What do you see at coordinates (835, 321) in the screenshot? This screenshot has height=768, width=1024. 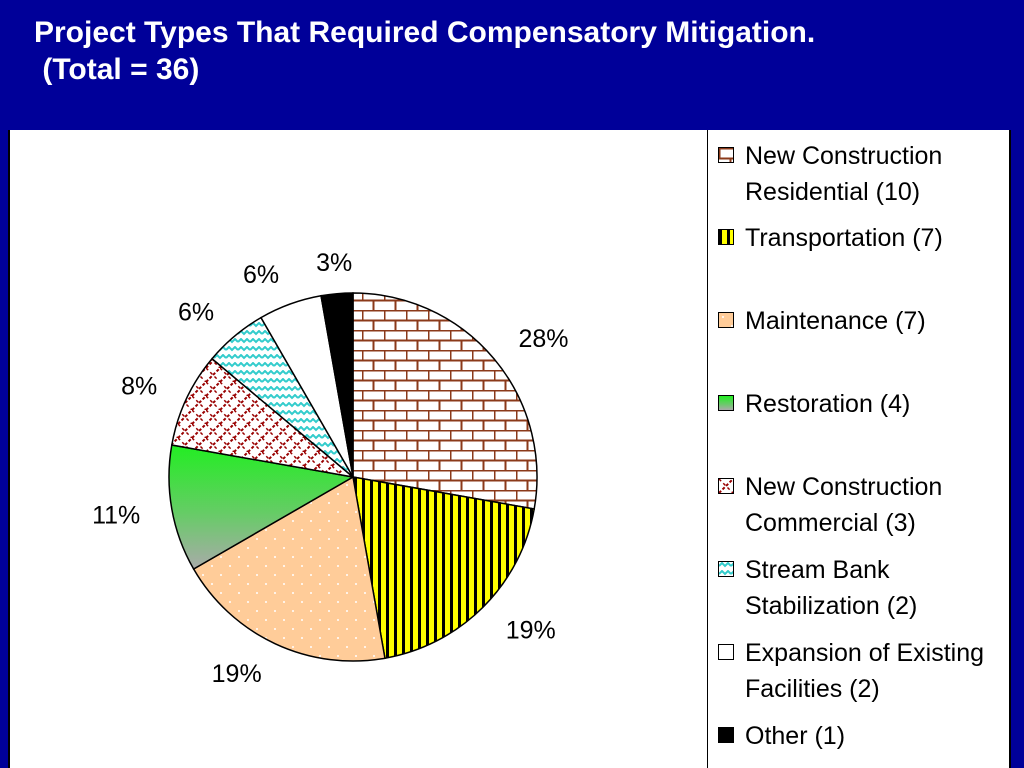 I see `legend-label: Maintenance (7)` at bounding box center [835, 321].